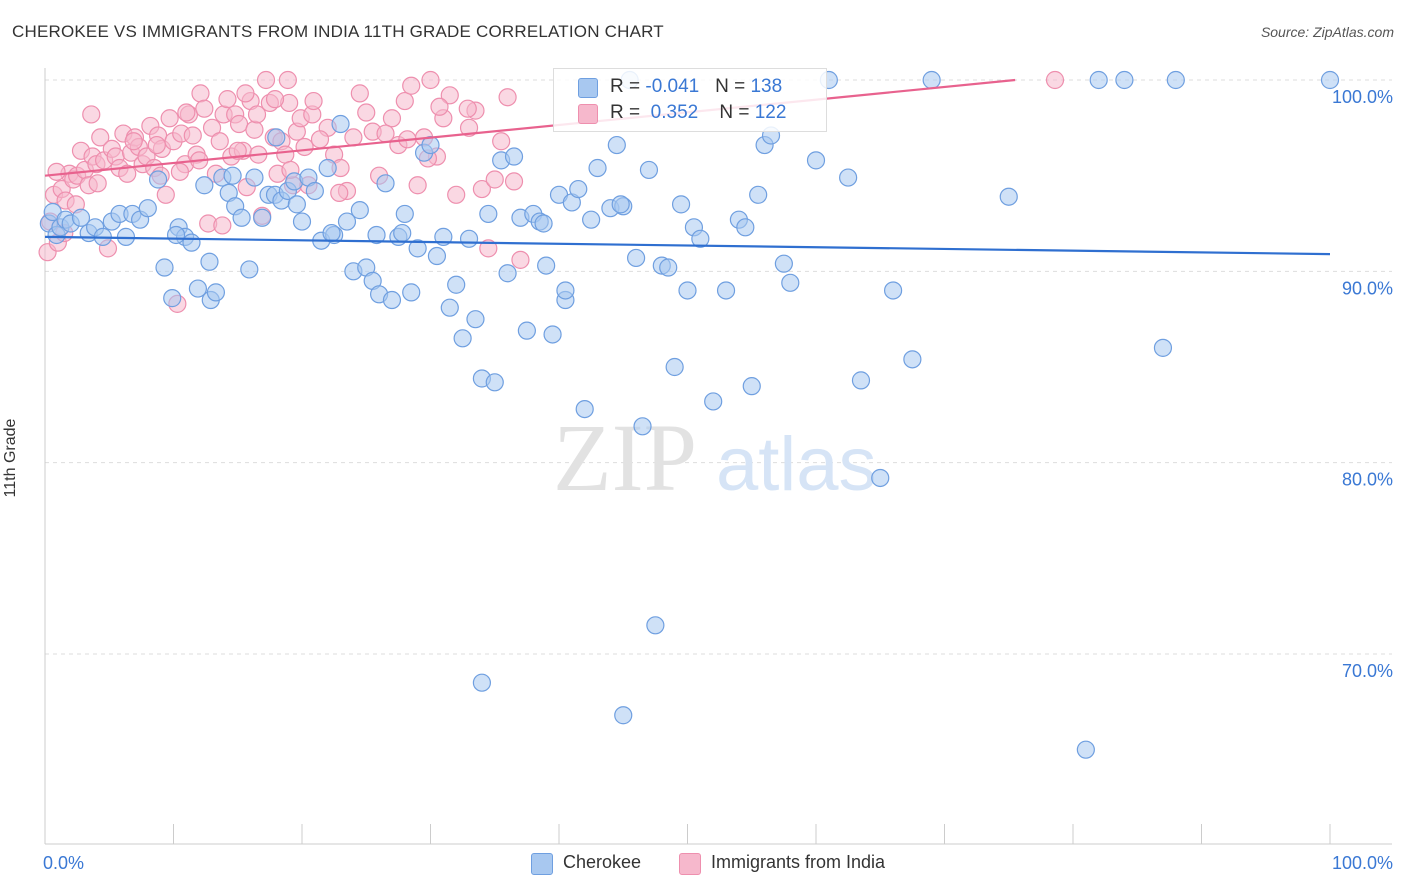 The width and height of the screenshot is (1406, 892). What do you see at coordinates (602, 862) in the screenshot?
I see `bottom-legend-label-cherokee: Cherokee` at bounding box center [602, 862].